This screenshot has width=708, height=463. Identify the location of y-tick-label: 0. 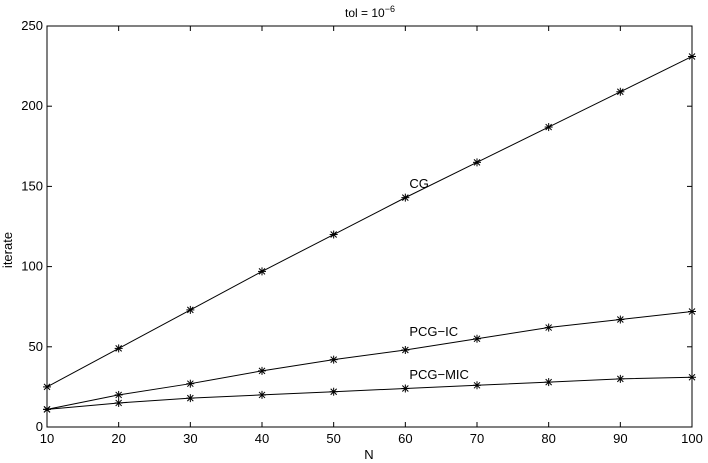
(39, 426).